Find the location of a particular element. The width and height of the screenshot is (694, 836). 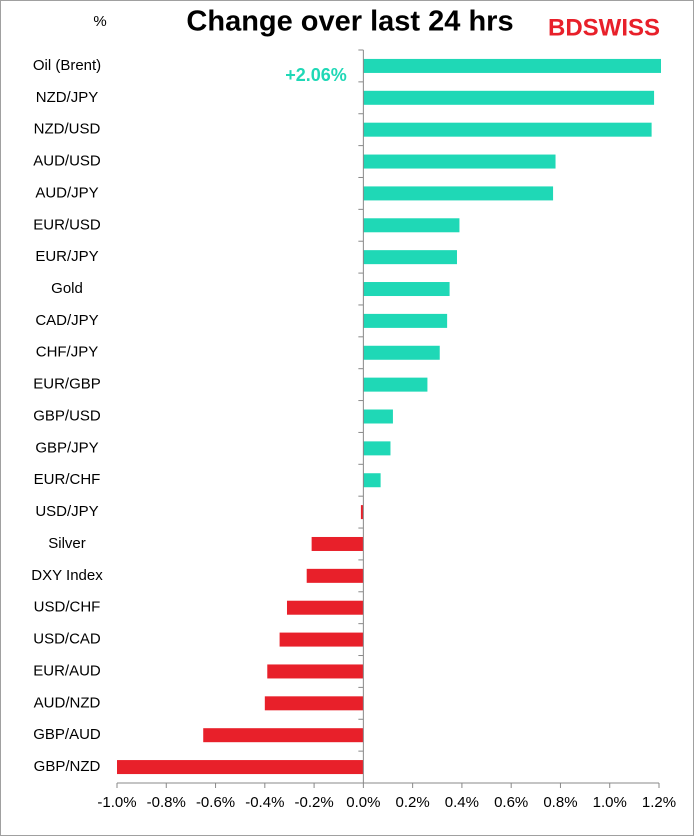

x-tick-label: -1.0% is located at coordinates (116, 802).